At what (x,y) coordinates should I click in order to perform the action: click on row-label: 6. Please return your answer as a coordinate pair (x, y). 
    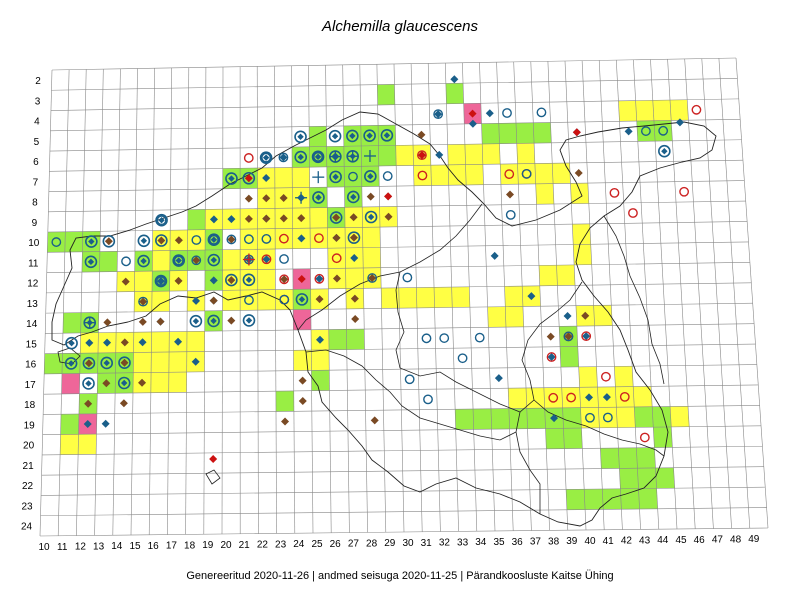
    Looking at the image, I should click on (36, 162).